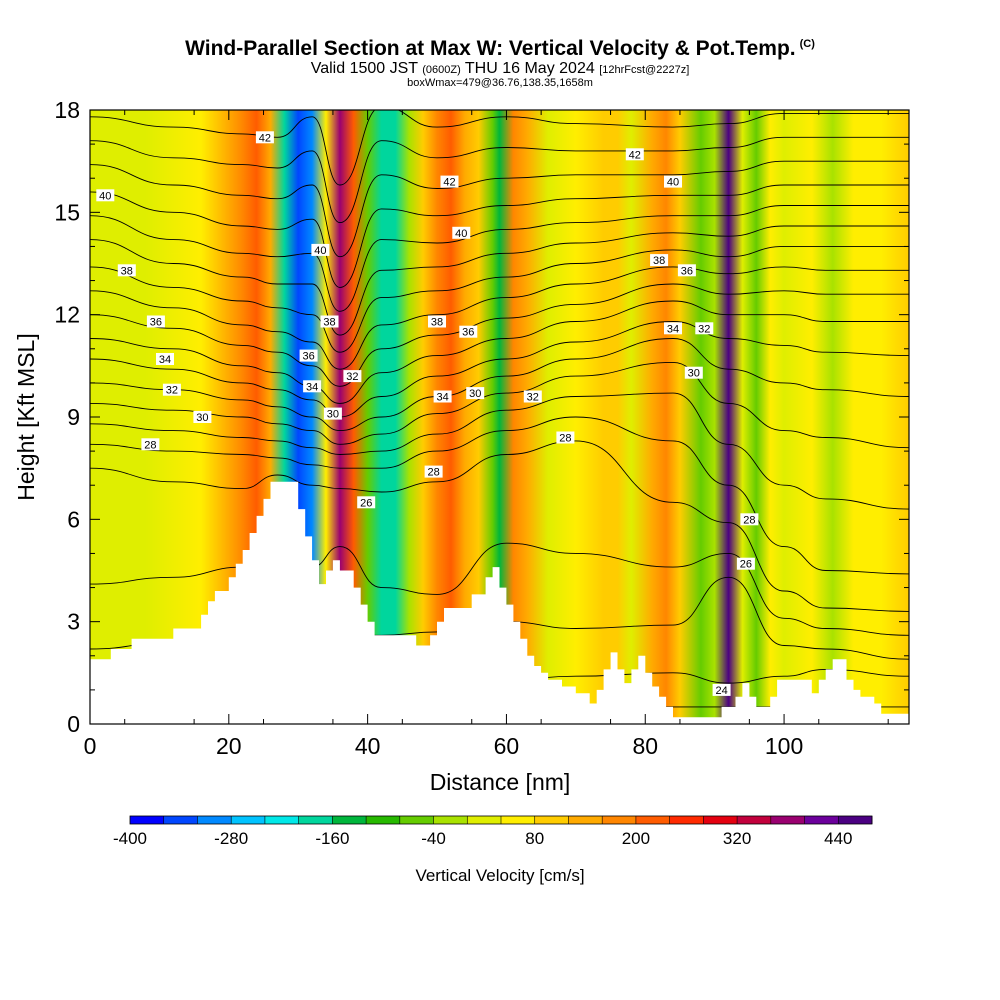 This screenshot has width=1000, height=1000. What do you see at coordinates (636, 838) in the screenshot?
I see `colorbar-tick-label: 200` at bounding box center [636, 838].